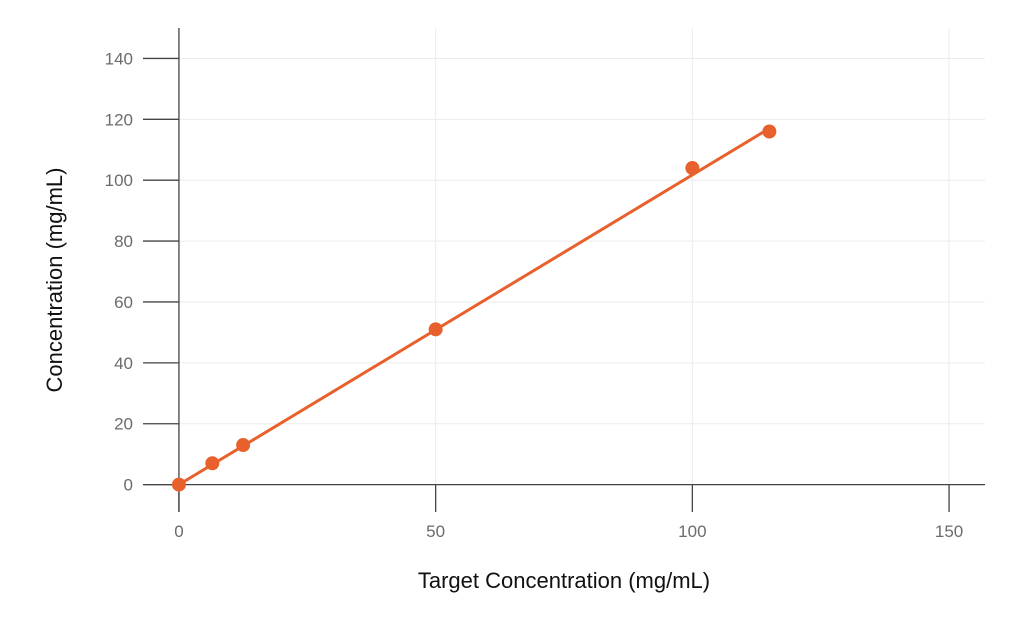  I want to click on x-tick-label: 100, so click(692, 531).